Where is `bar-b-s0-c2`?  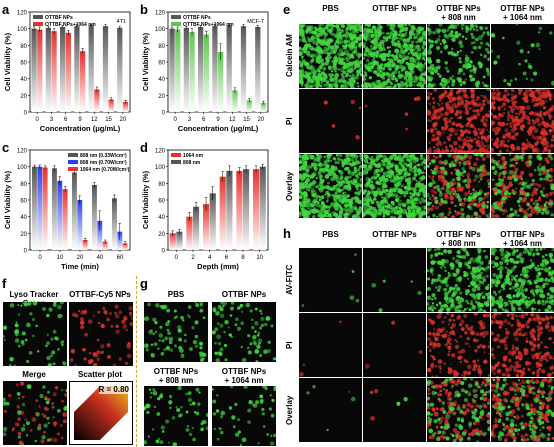
bar-b-s0-c2 is located at coordinates (201, 69).